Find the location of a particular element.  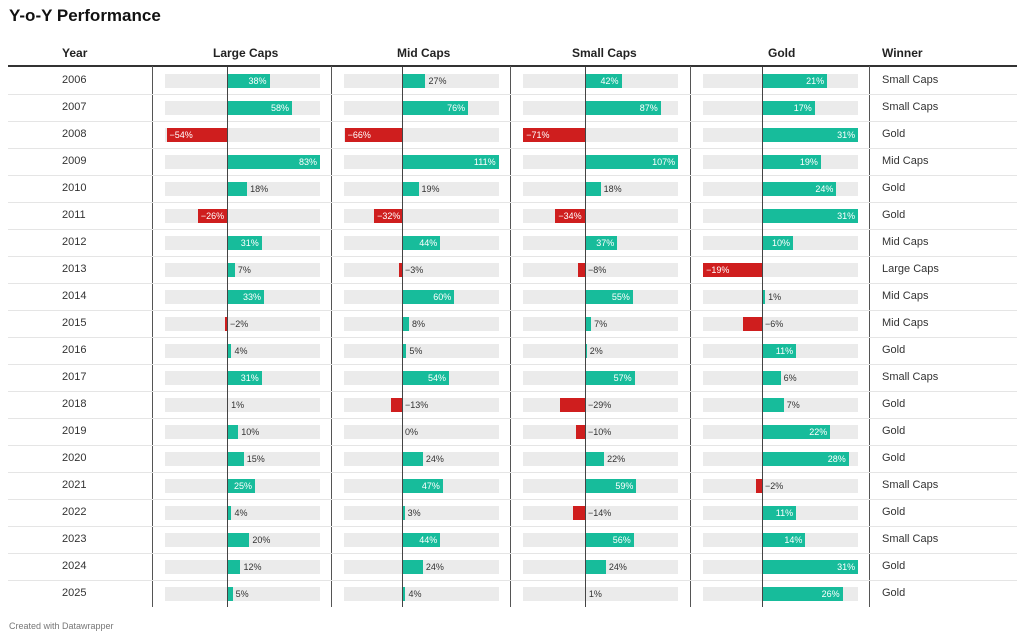

bar-gold-2023 is located at coordinates (784, 539).